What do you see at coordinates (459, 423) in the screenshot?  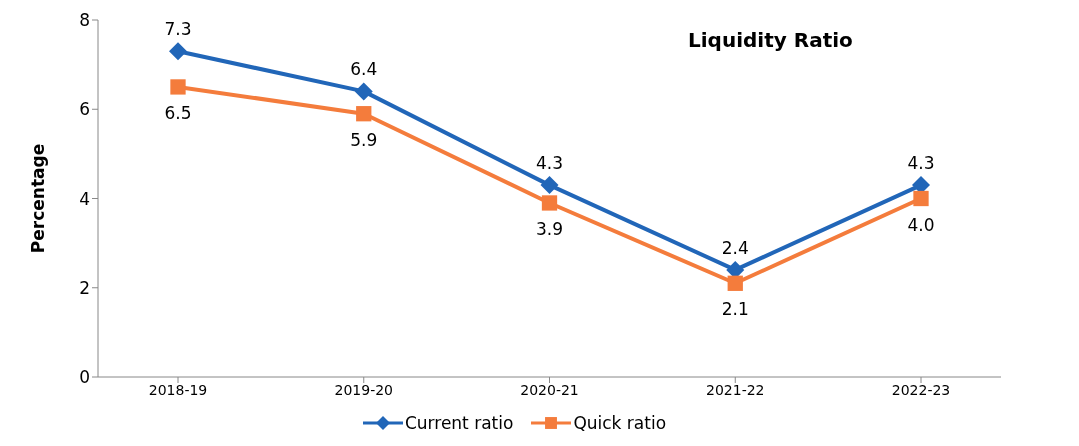 I see `legend-label: Current ratio` at bounding box center [459, 423].